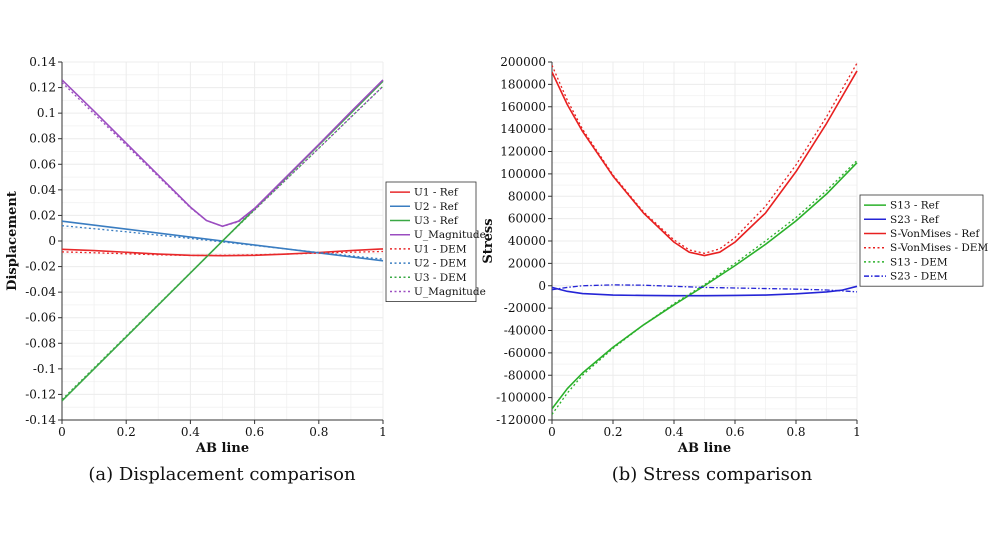  What do you see at coordinates (436, 207) in the screenshot?
I see `legend-entry: U2 - Ref` at bounding box center [436, 207].